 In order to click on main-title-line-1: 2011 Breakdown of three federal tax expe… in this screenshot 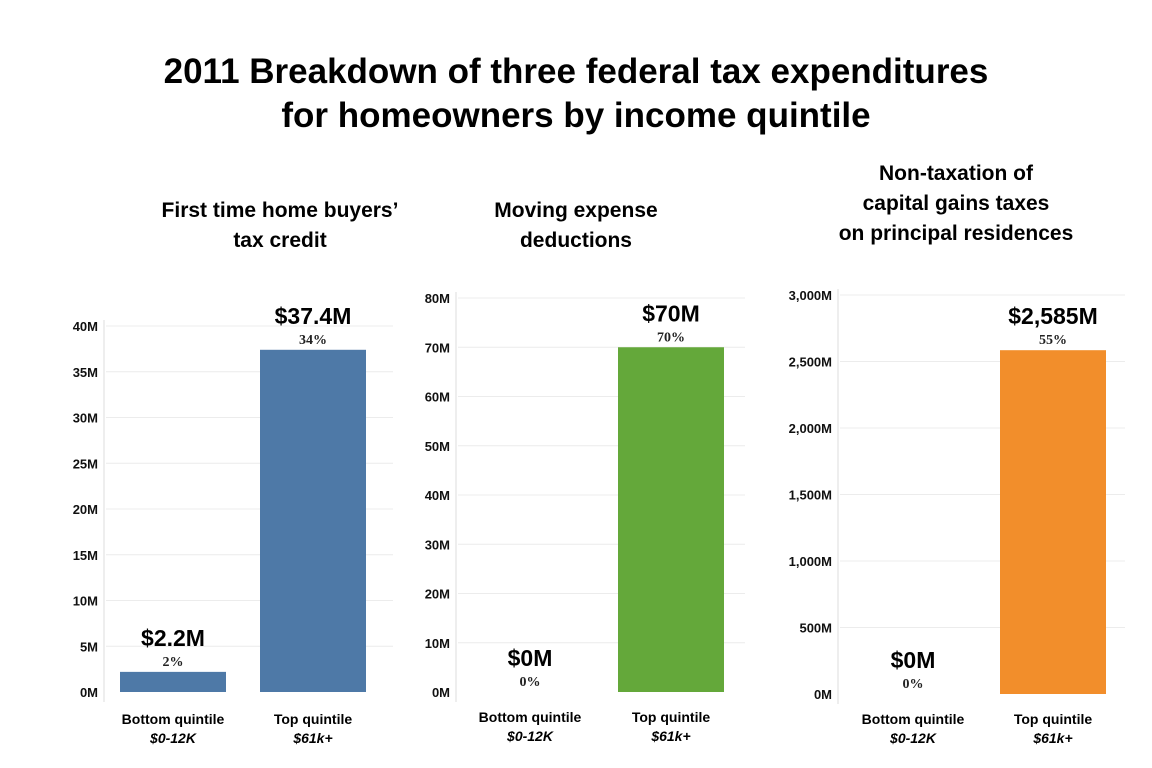, I will do `click(576, 71)`.